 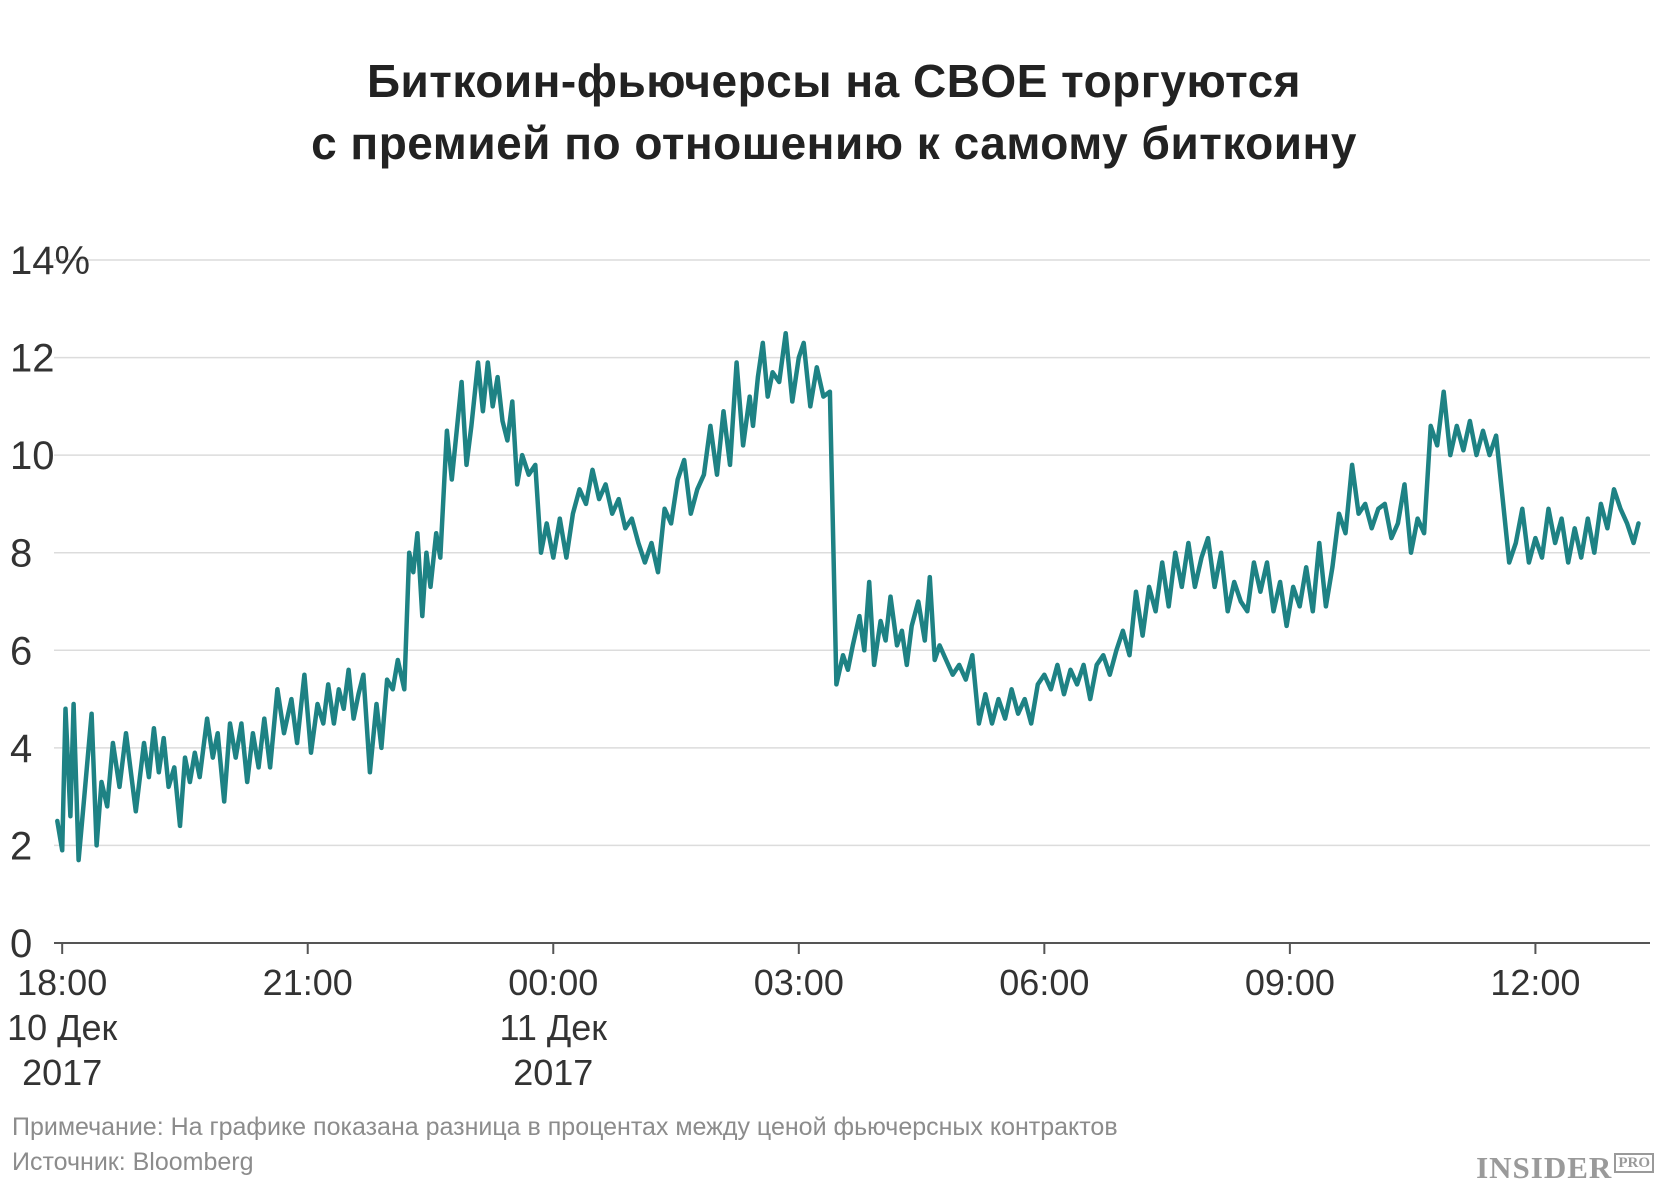 What do you see at coordinates (834, 143) in the screenshot?
I see `chart-title-line-2: с премией по отношению к самому биткоину` at bounding box center [834, 143].